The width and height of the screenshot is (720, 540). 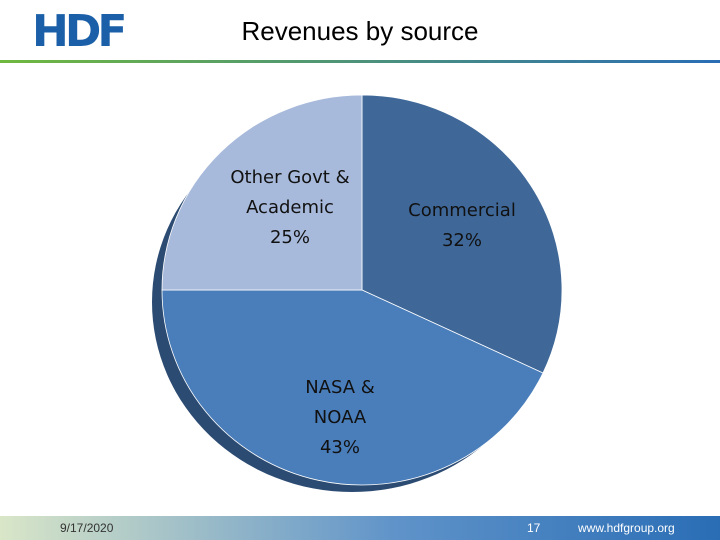 What do you see at coordinates (461, 240) in the screenshot?
I see `slice-value: 32%` at bounding box center [461, 240].